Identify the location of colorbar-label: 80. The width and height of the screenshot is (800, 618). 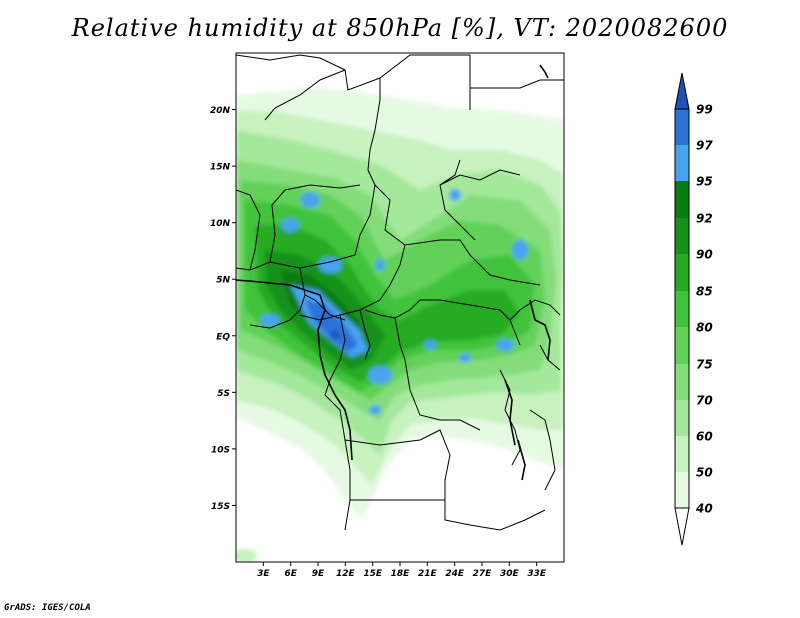
(704, 328).